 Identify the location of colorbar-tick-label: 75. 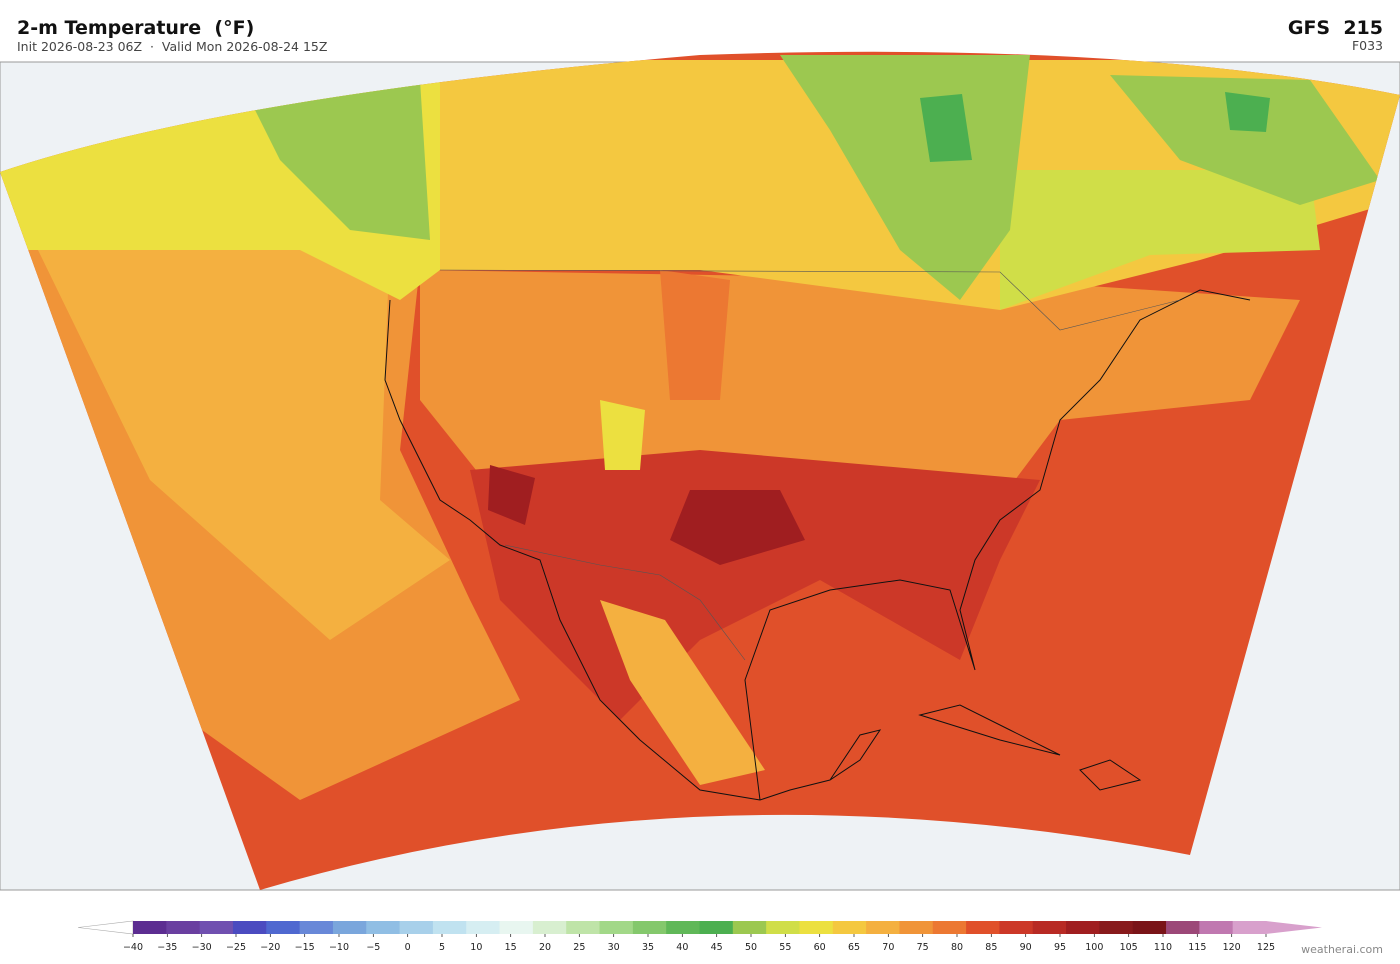
(923, 947).